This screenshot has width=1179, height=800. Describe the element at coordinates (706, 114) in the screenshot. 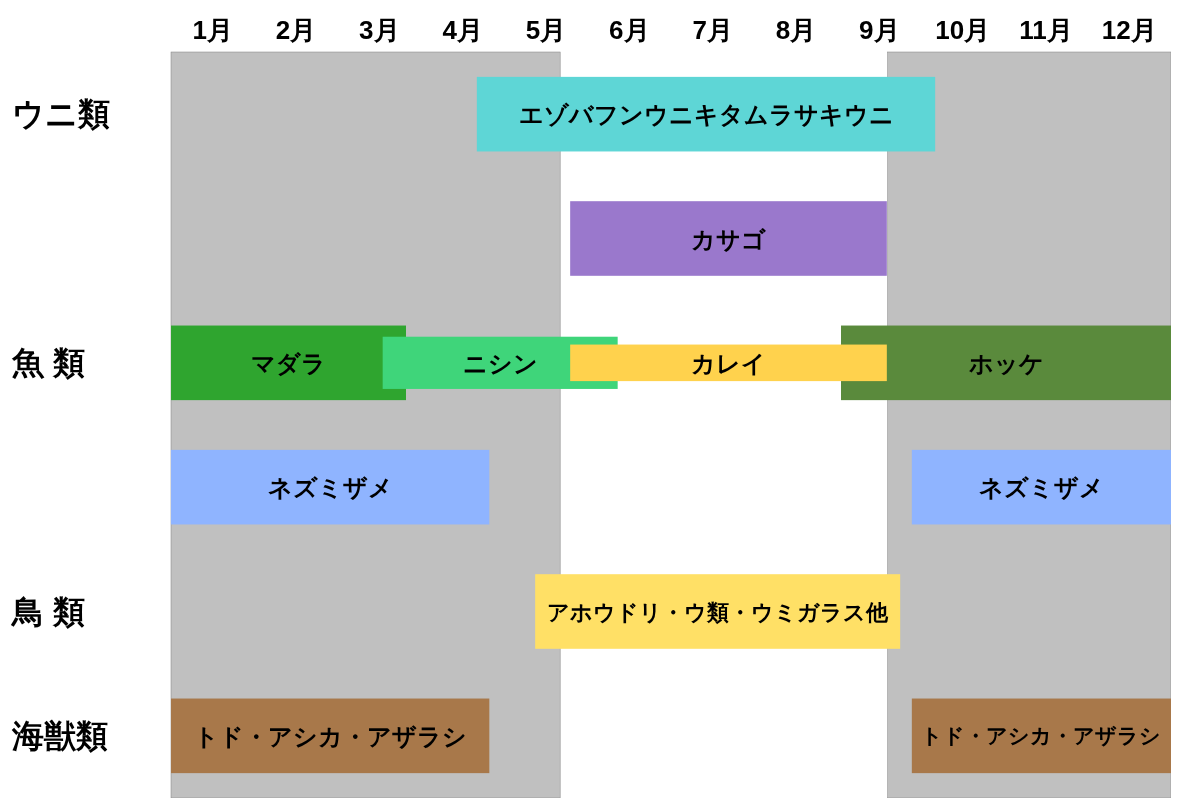

I see `series-label: エゾバフンウニキタムラサキウニ` at that location.